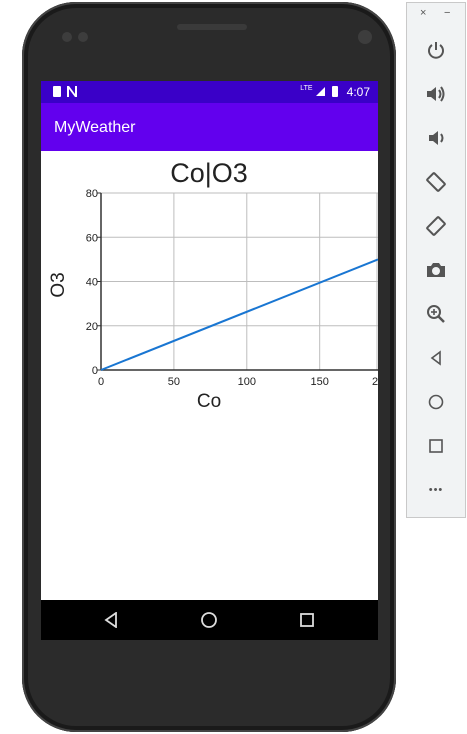 The width and height of the screenshot is (467, 734). Describe the element at coordinates (58, 284) in the screenshot. I see `y-axis-label: O3` at that location.